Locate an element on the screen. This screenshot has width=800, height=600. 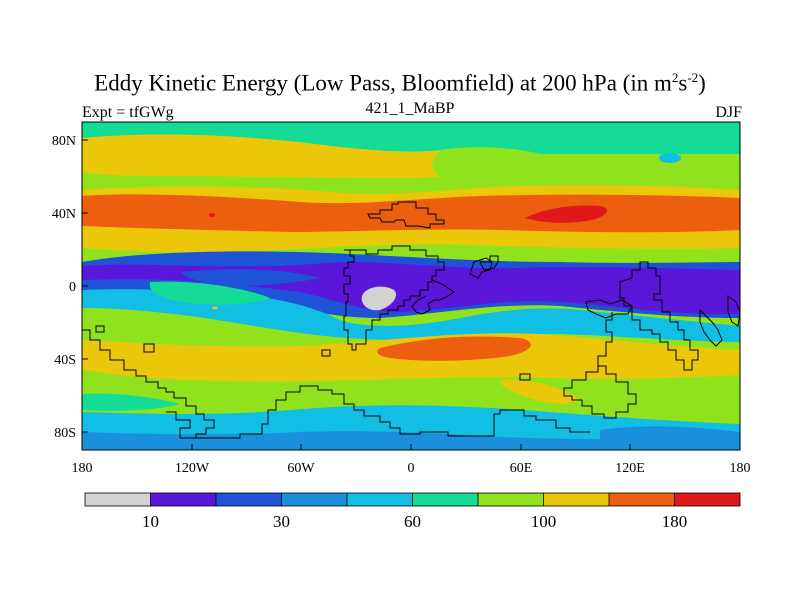
colorbar: 10 30 60 100 180 is located at coordinates (412, 511).